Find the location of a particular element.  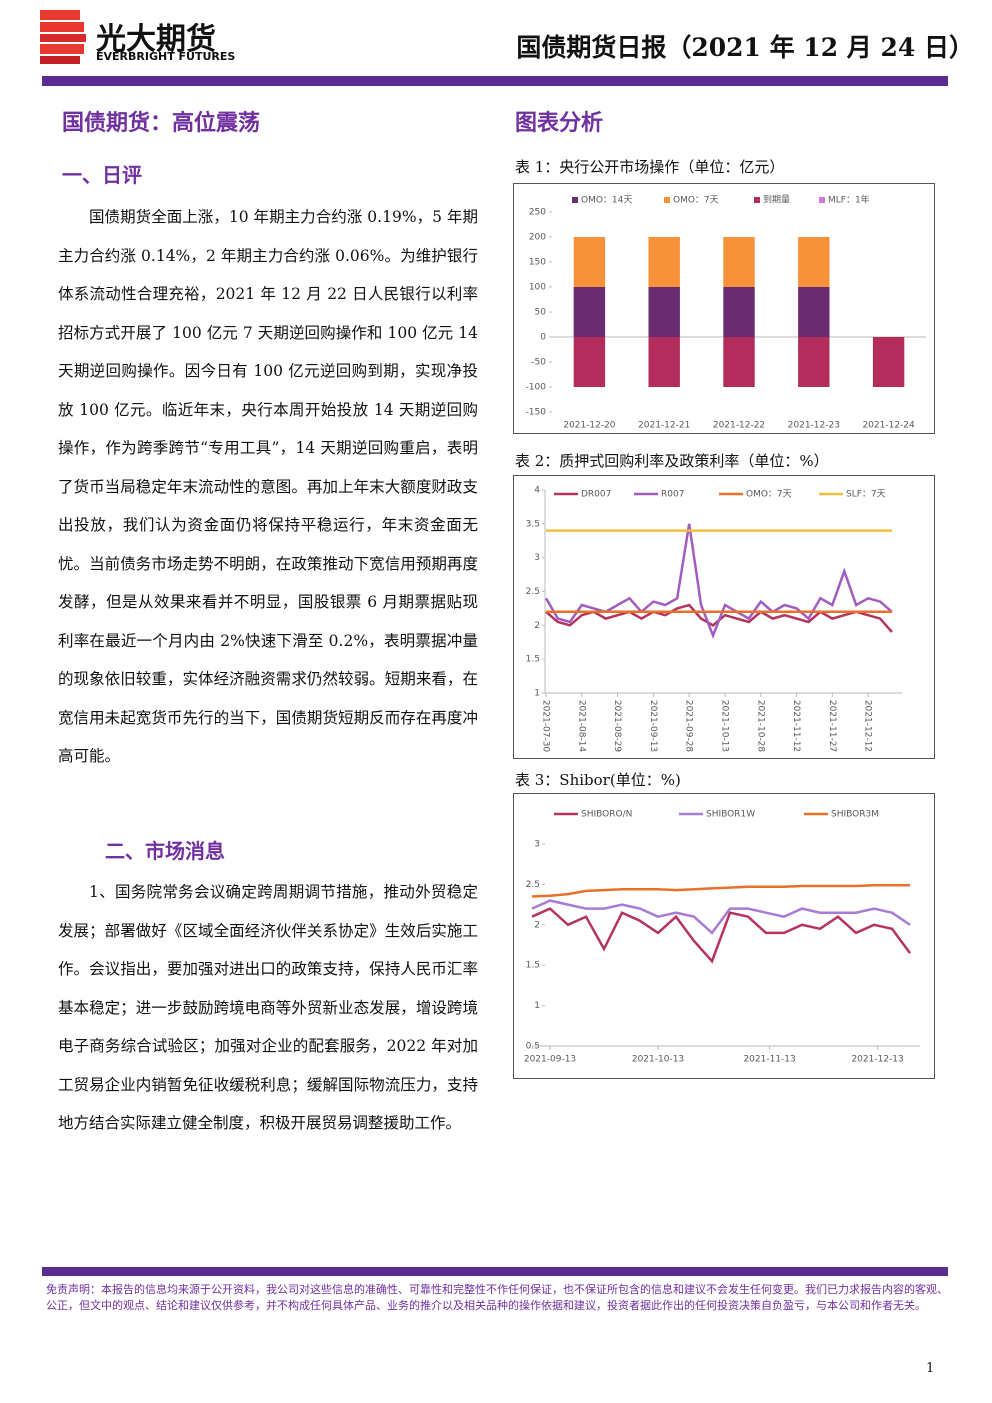

legend-label: R007 is located at coordinates (672, 495).